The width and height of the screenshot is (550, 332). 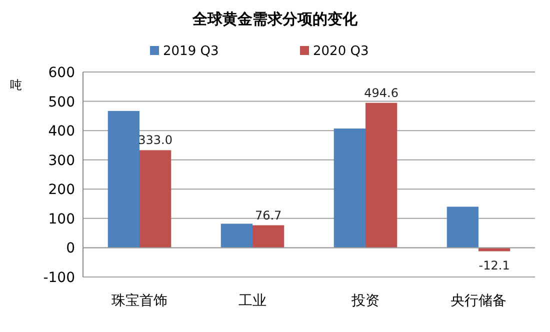 I want to click on x-tick-label: 工业, so click(x=252, y=301).